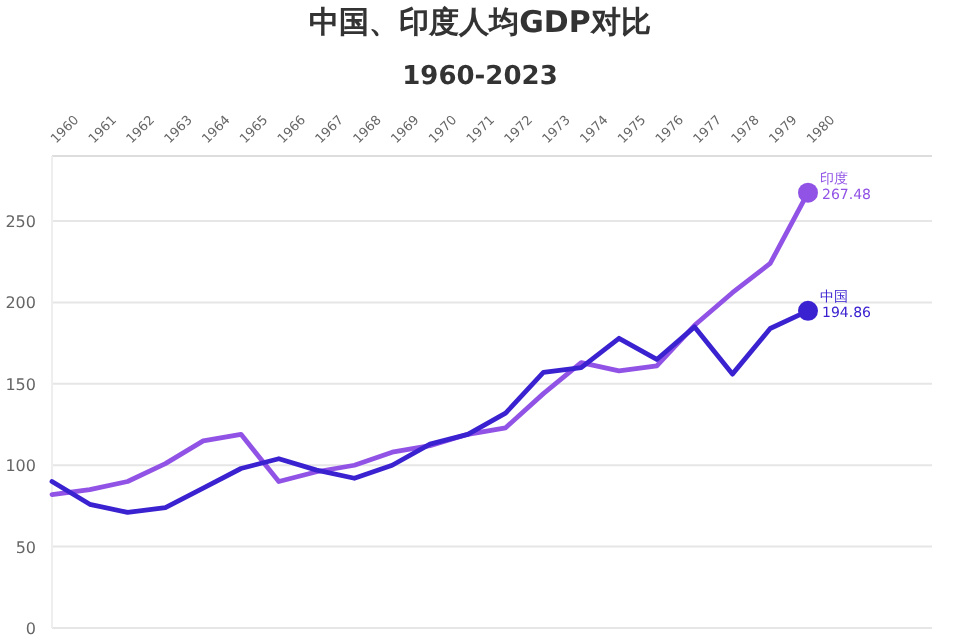 The height and width of the screenshot is (640, 960). I want to click on chart-title: 中国、印度人均GDP对比, so click(480, 22).